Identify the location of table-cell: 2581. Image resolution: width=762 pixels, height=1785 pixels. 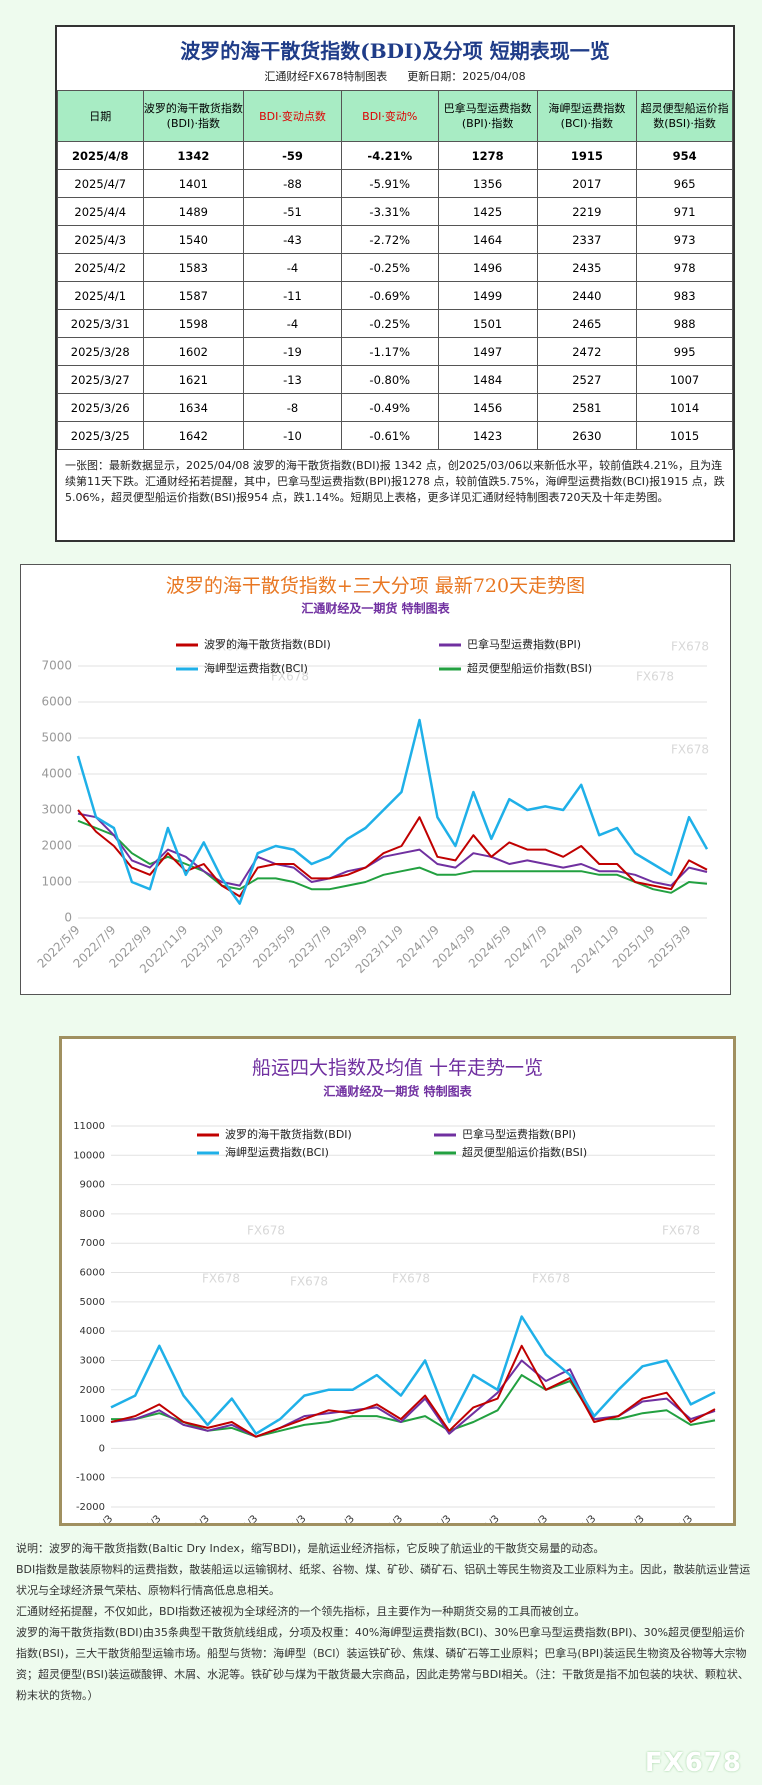
(587, 407).